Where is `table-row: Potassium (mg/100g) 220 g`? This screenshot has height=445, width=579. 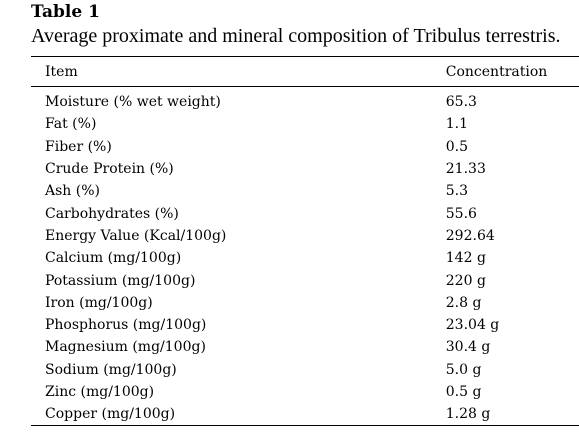 table-row: Potassium (mg/100g) 220 g is located at coordinates (305, 280).